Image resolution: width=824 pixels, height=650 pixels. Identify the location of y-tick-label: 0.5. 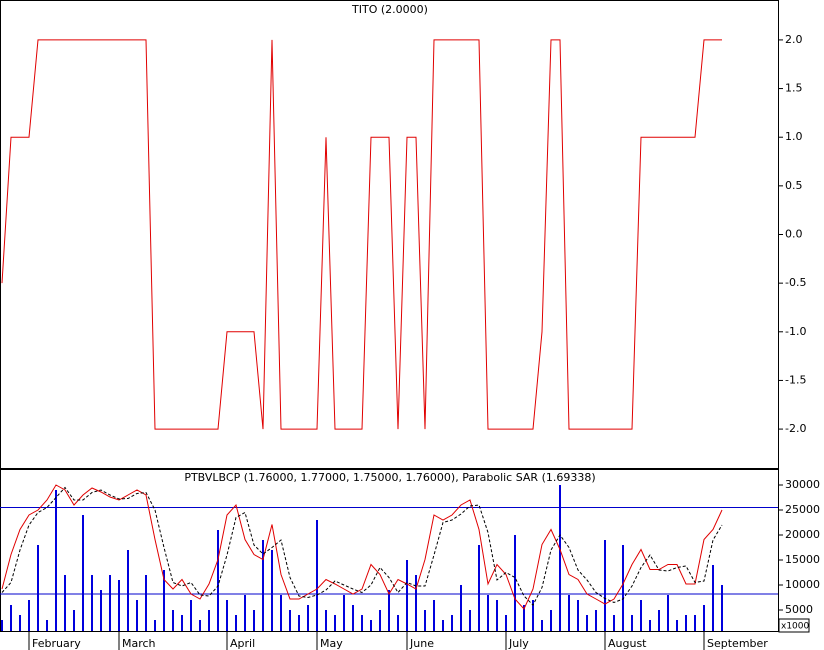
(794, 185).